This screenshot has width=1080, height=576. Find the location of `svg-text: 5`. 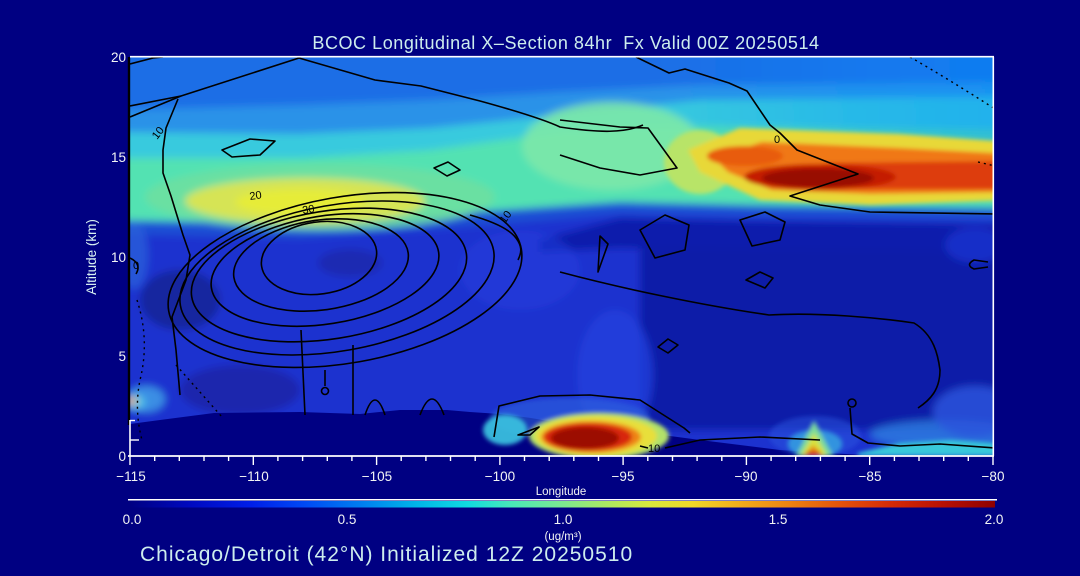

svg-text: 5 is located at coordinates (122, 356).